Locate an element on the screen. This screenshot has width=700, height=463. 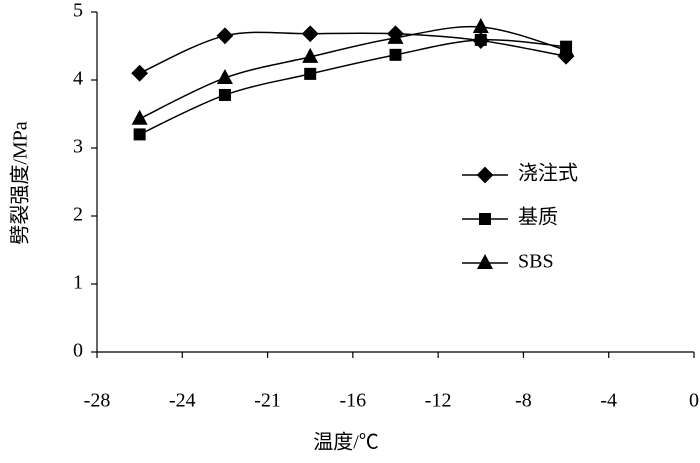
x-axis-label: 温度/℃ is located at coordinates (346, 442).